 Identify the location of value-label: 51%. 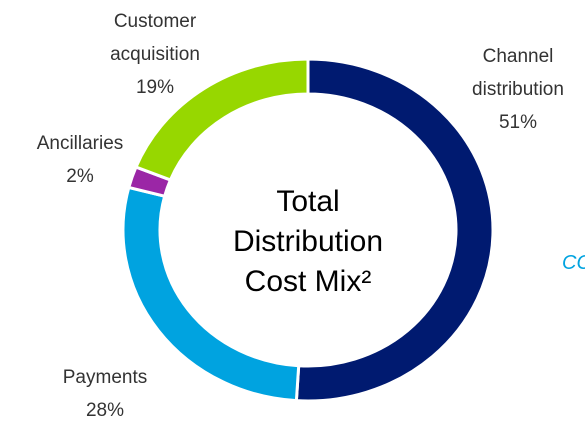
(518, 122).